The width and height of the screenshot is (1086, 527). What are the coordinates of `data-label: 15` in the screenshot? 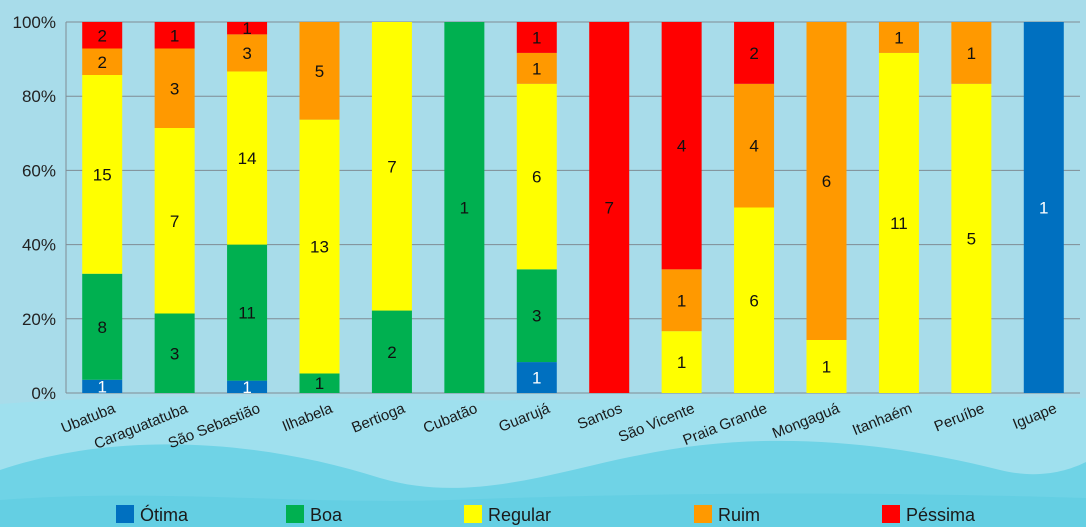 It's located at (102, 174).